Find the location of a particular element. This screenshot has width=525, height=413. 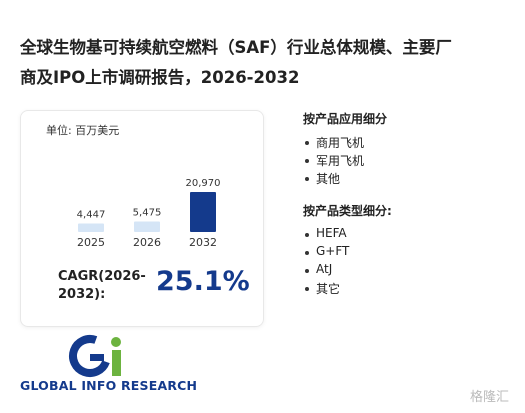

title-line: 商及IPO上市调研报告，2026-2032 is located at coordinates (160, 77).